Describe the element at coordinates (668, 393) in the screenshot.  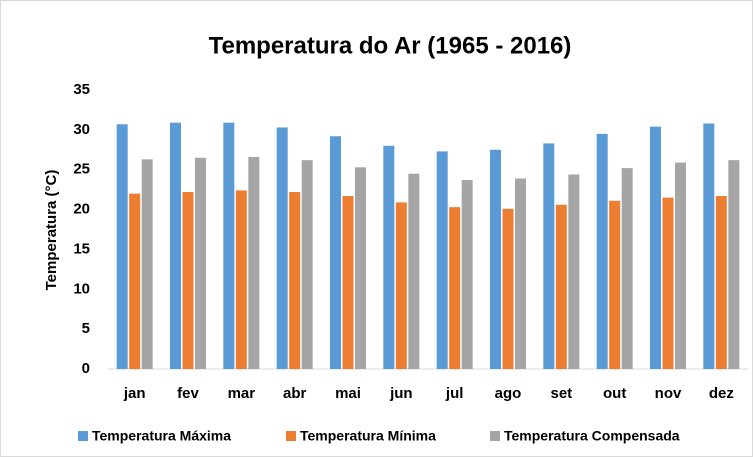
I see `x-tick-label: nov` at that location.